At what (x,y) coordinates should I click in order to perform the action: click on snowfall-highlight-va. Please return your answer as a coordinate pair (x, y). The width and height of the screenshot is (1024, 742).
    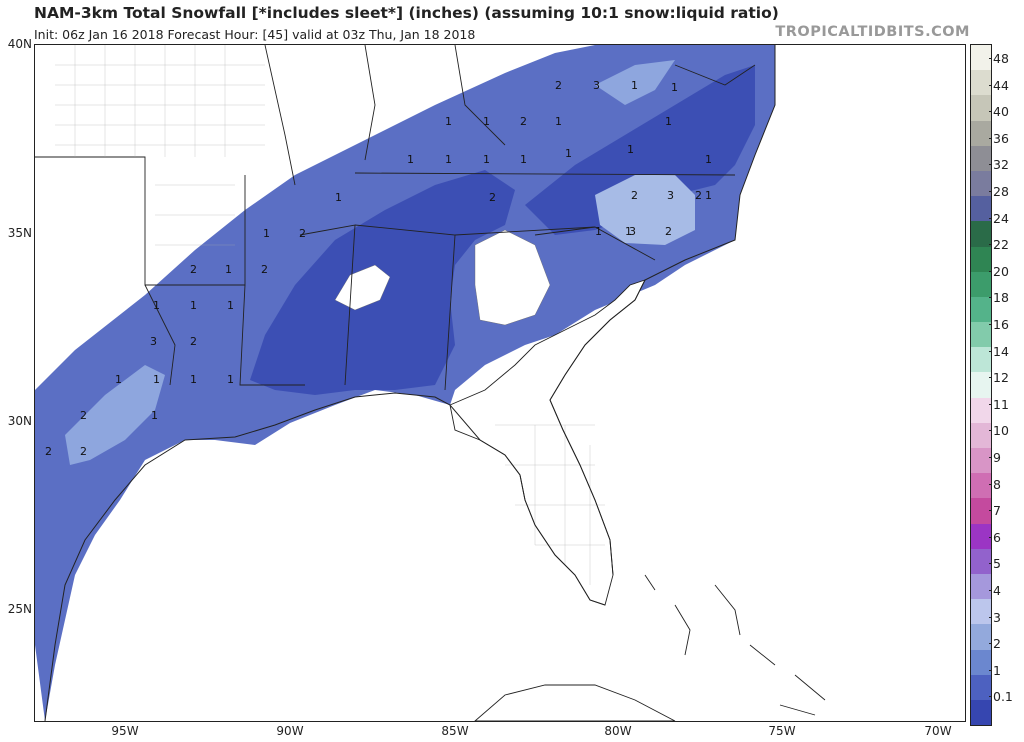
    Looking at the image, I should click on (635, 82).